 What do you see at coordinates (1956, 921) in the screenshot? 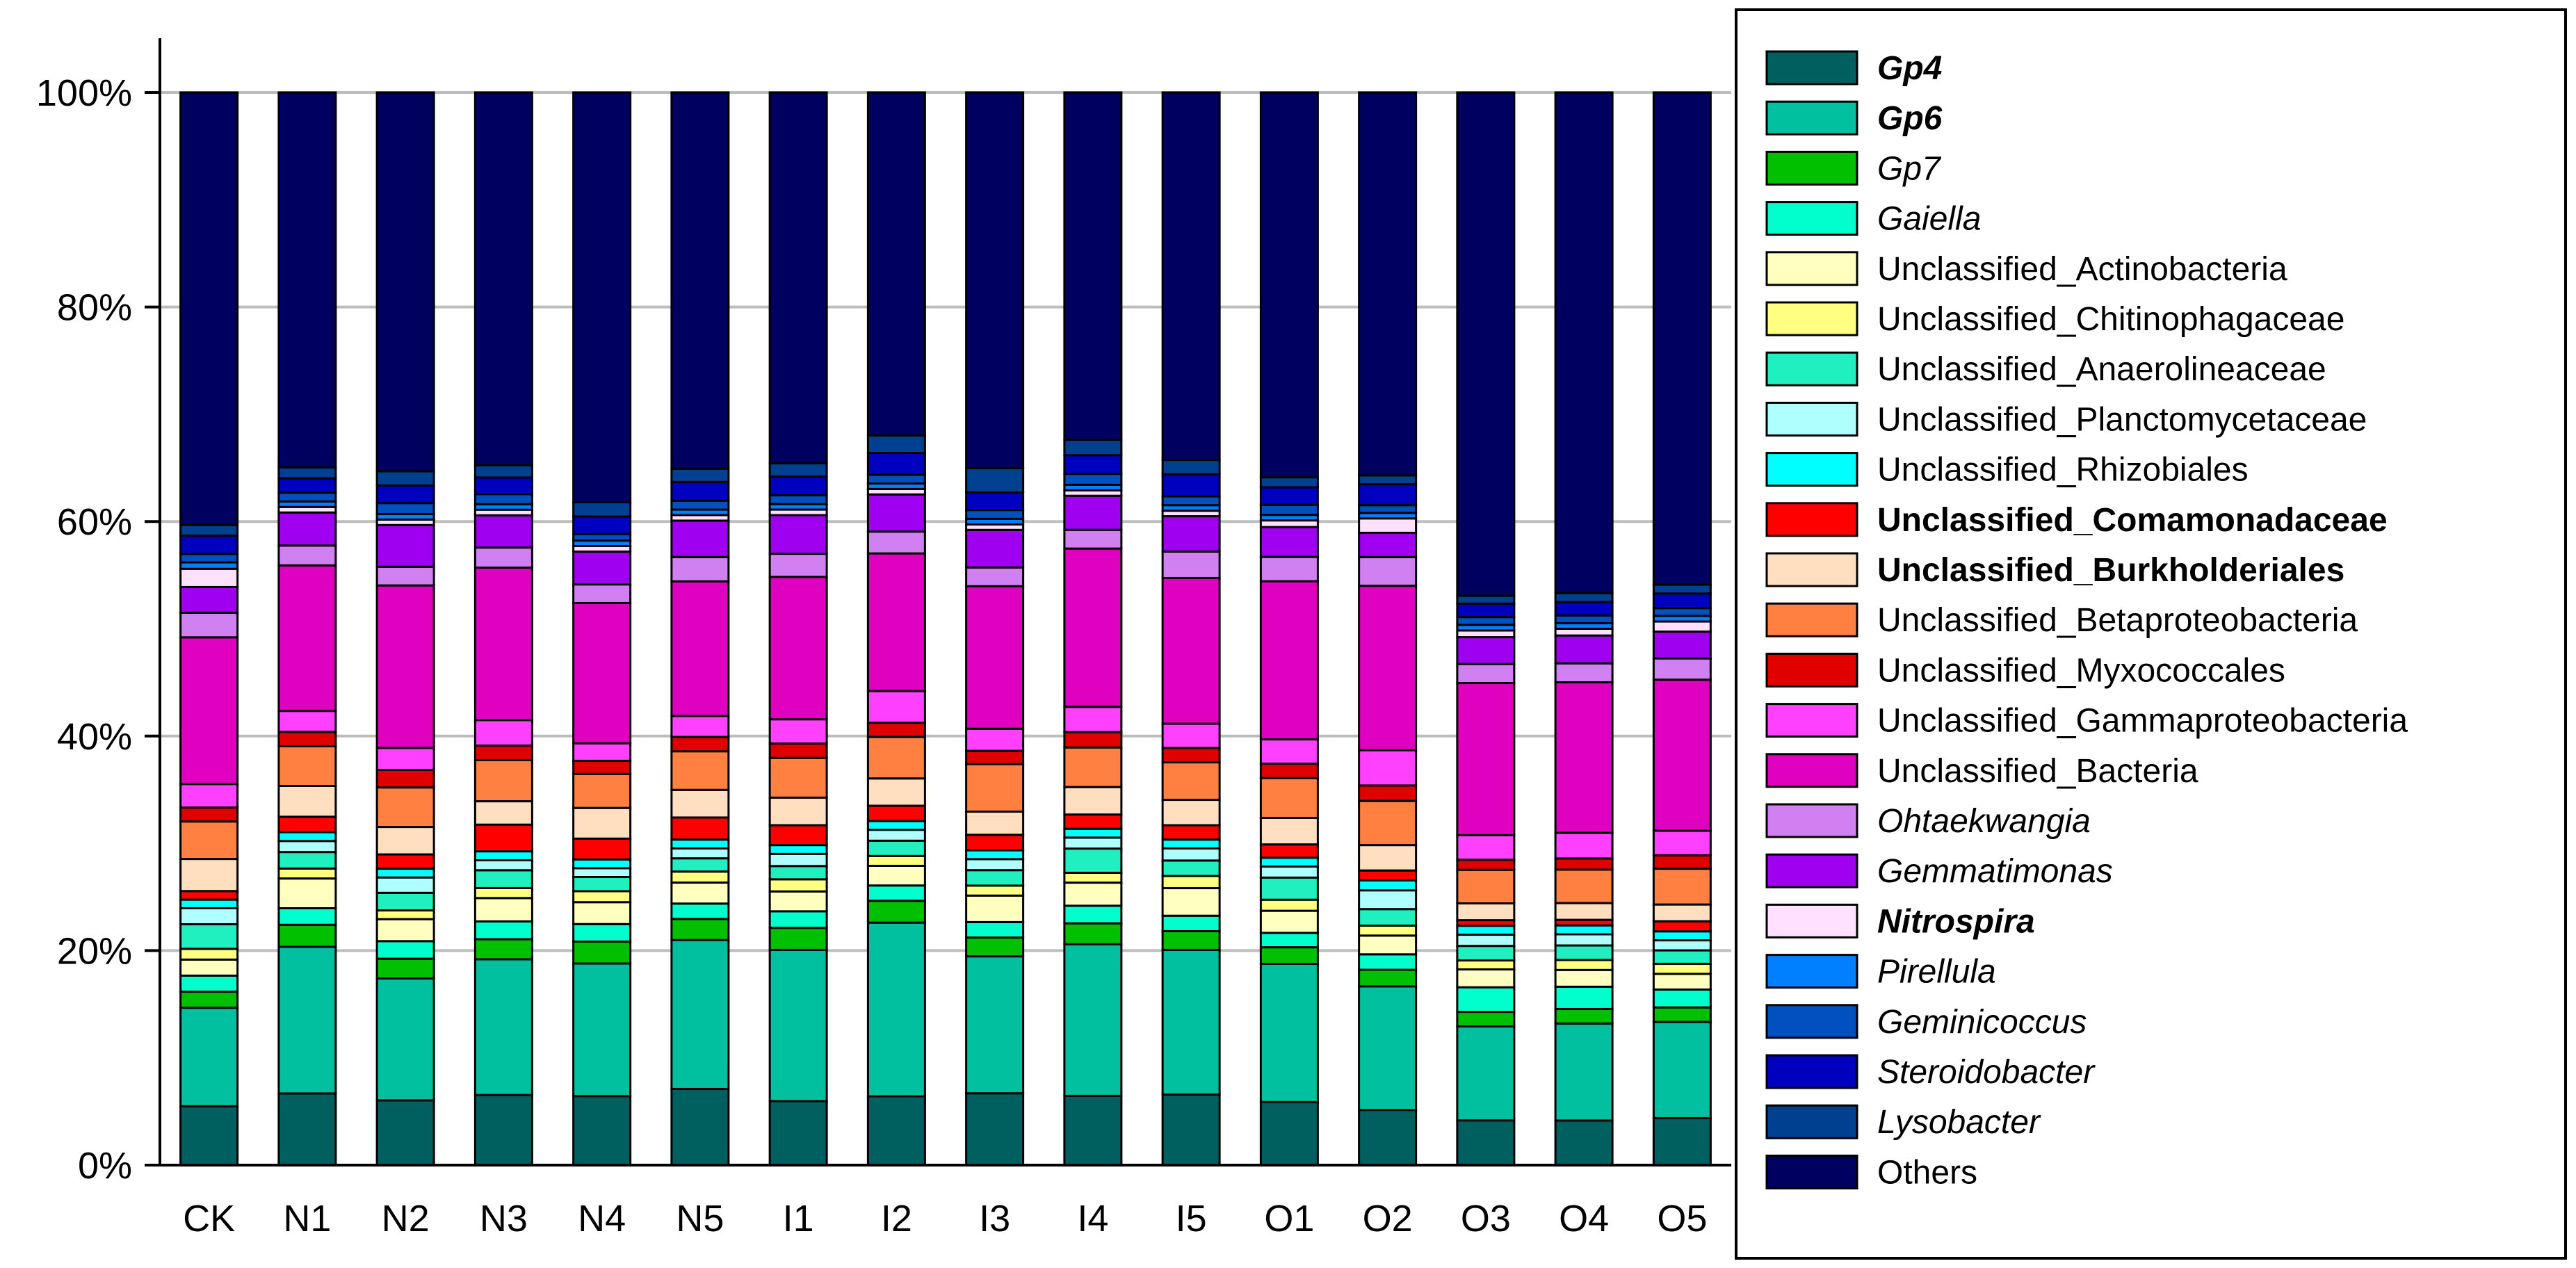
I see `legend-label-nitrospira: Nitrospira` at bounding box center [1956, 921].